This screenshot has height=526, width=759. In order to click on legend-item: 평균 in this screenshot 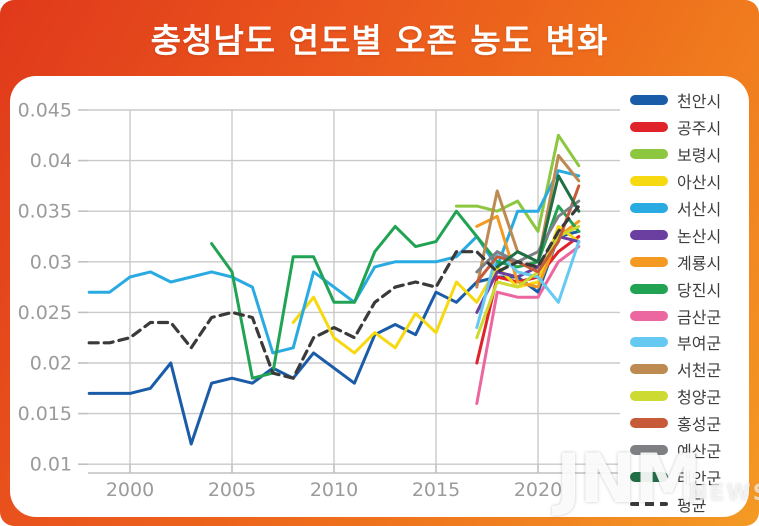, I will do `click(689, 503)`.